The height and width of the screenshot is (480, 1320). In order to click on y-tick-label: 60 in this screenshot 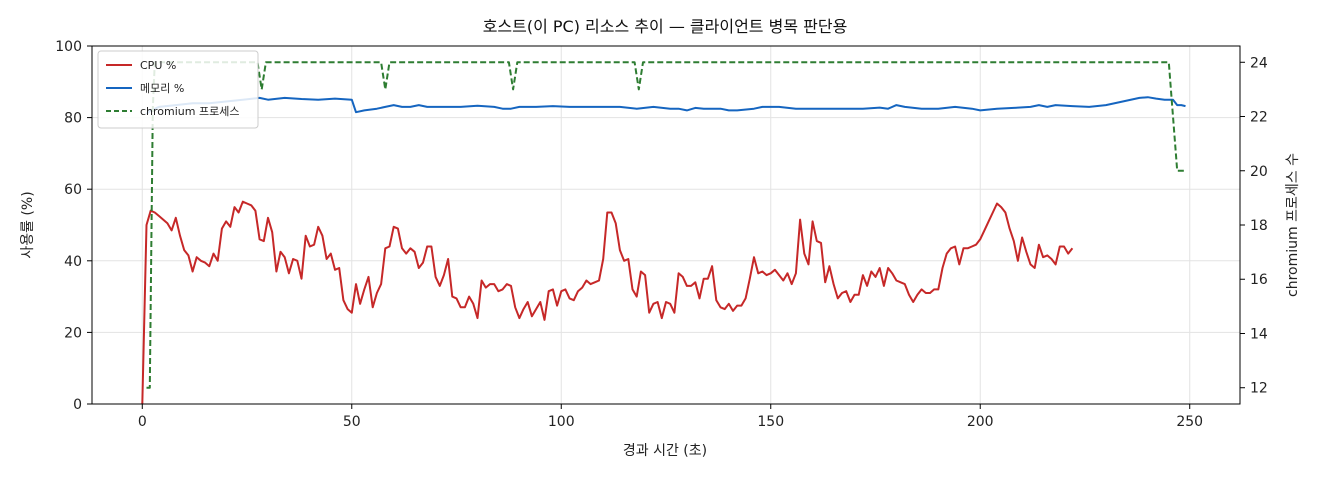, I will do `click(73, 190)`.